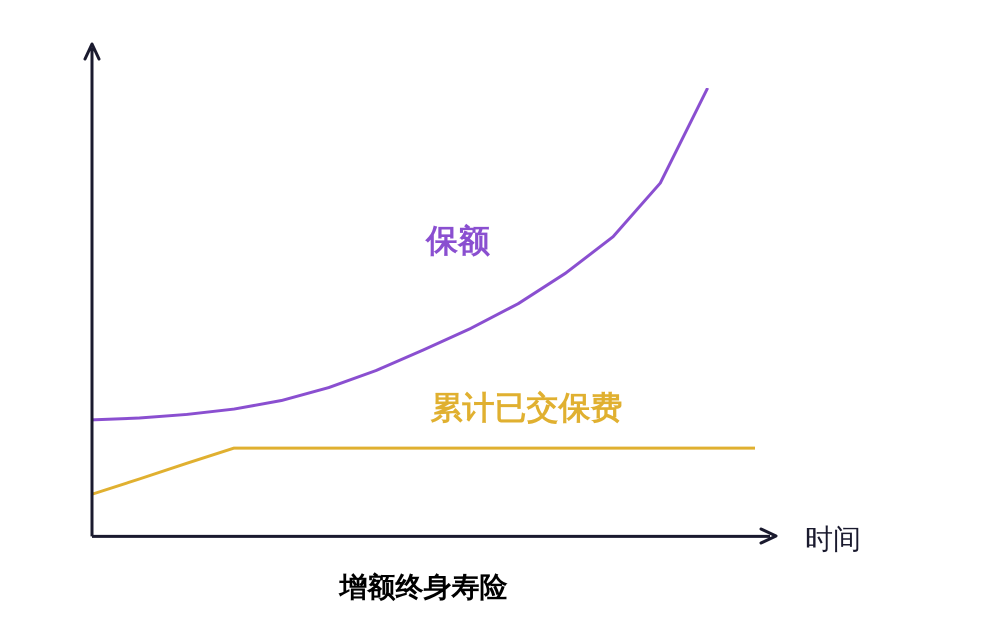  Describe the element at coordinates (423, 587) in the screenshot. I see `text: 增额终身寿险` at that location.